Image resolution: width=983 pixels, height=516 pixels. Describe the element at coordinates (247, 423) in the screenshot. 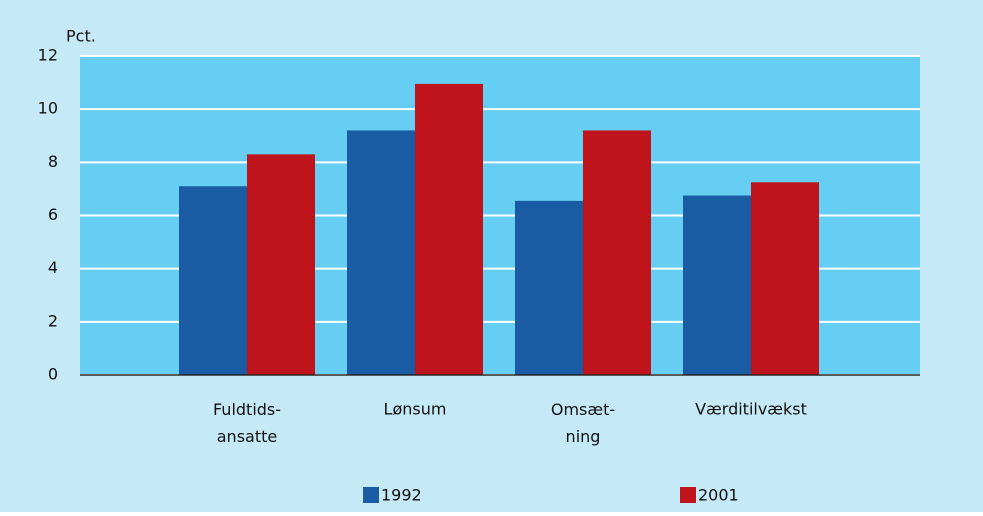

I see `x-tick-label: Fuldtids-ansatte` at that location.